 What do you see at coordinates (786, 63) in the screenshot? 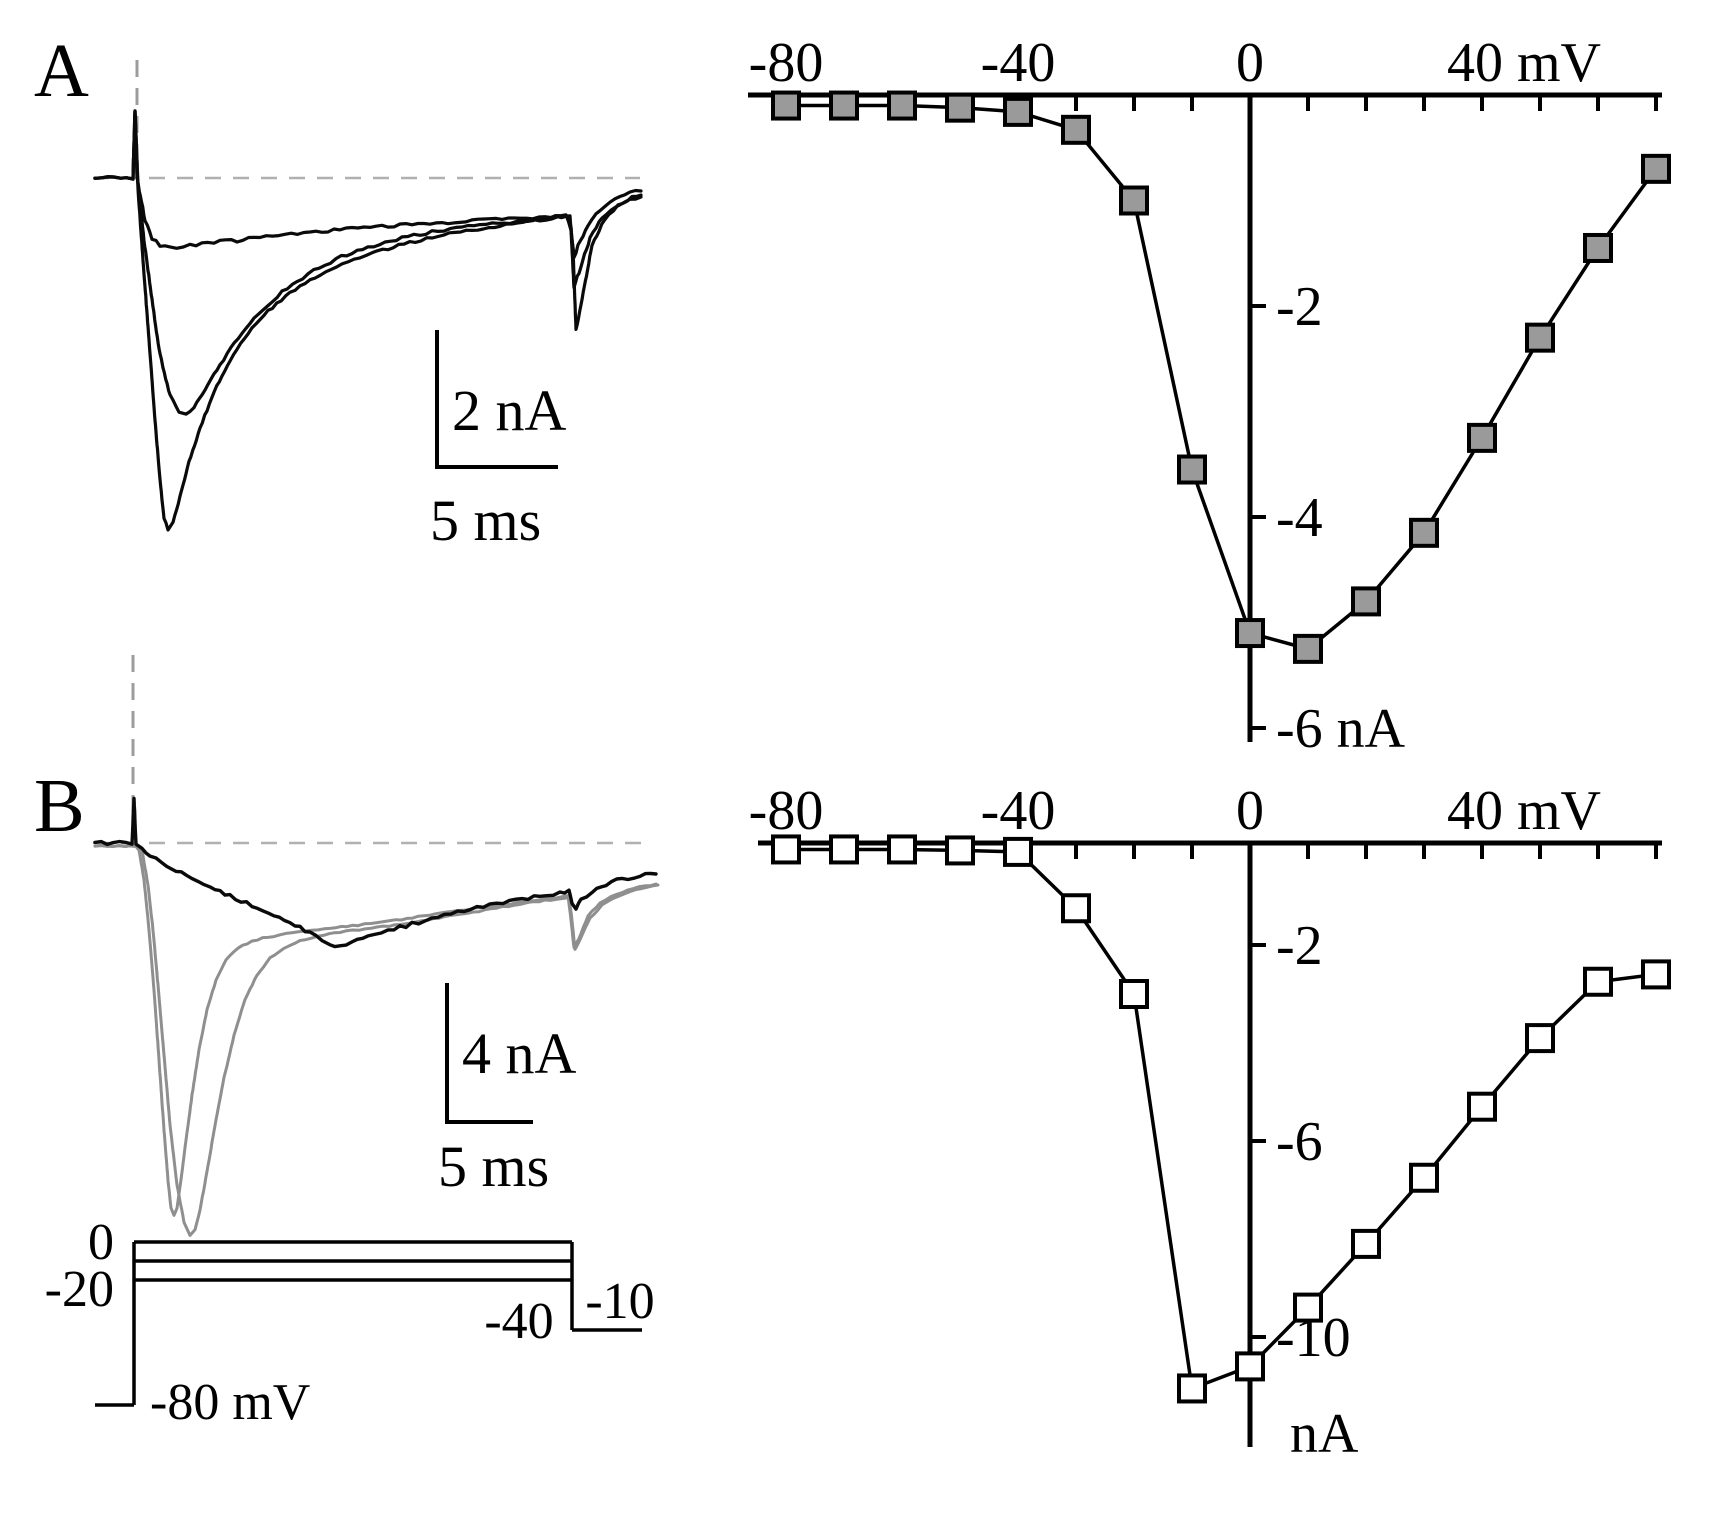
I see `iv-curve-panel-A-x-tick-label: -80` at bounding box center [786, 63].